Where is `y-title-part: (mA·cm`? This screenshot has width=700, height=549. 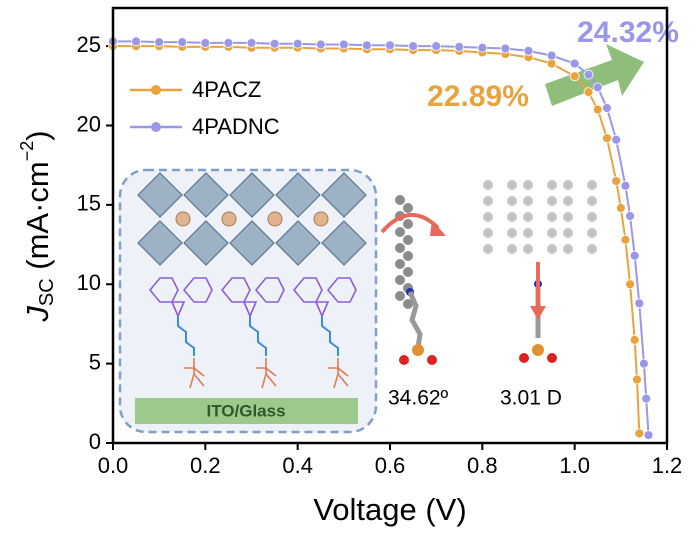 y-title-part: (mA·cm is located at coordinates (37, 219).